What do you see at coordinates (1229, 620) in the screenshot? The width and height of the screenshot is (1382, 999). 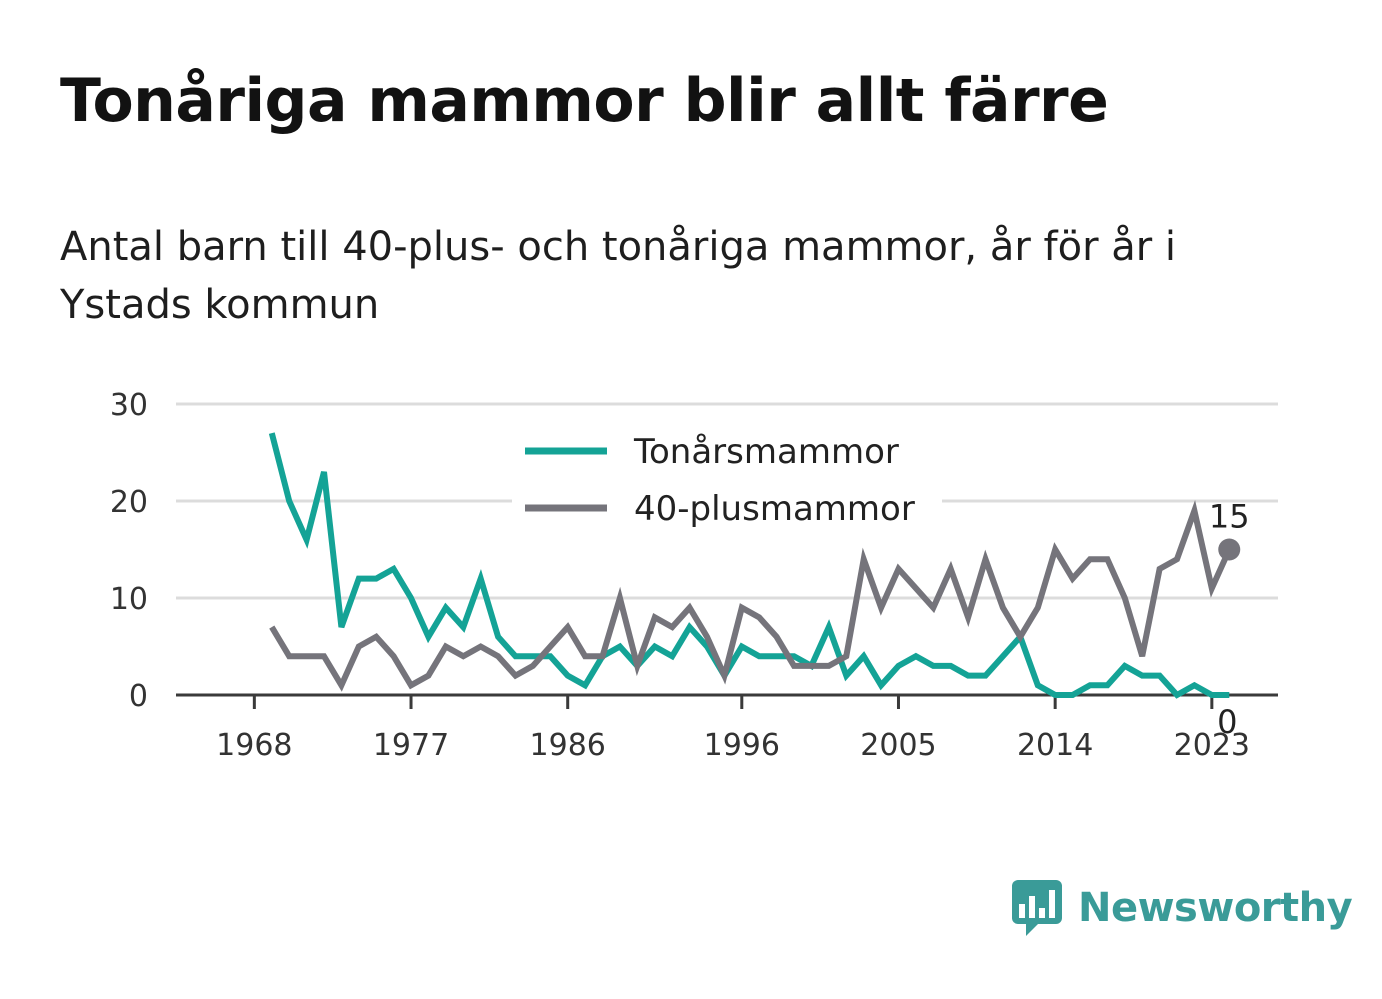 I see `end-labels: 15 0` at bounding box center [1229, 620].